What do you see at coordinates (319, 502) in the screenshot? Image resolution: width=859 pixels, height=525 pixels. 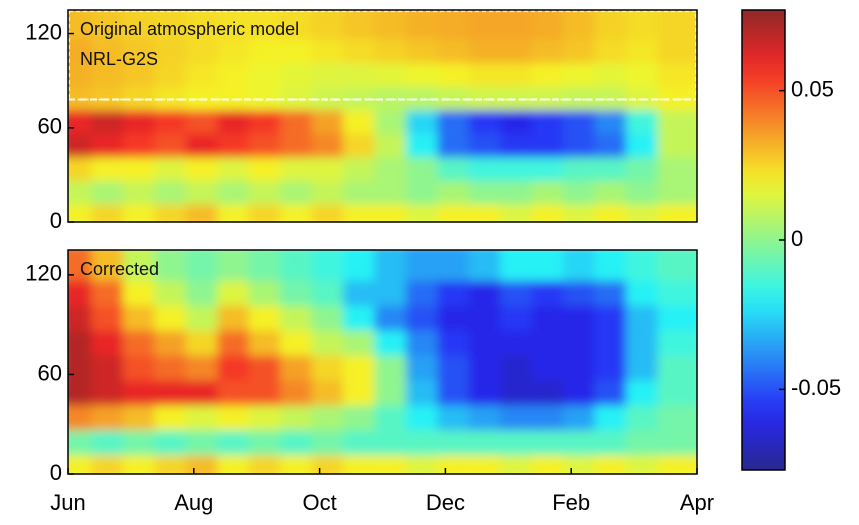 I see `x-tick-label: Oct` at bounding box center [319, 502].